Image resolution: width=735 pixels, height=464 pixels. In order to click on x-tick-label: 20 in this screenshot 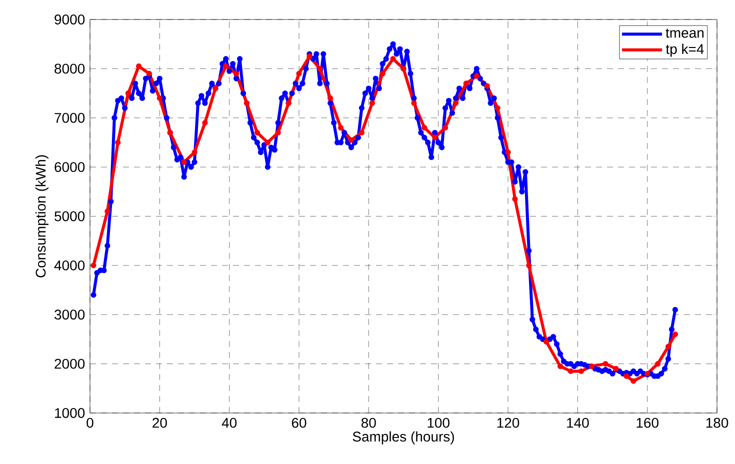, I will do `click(159, 423)`.